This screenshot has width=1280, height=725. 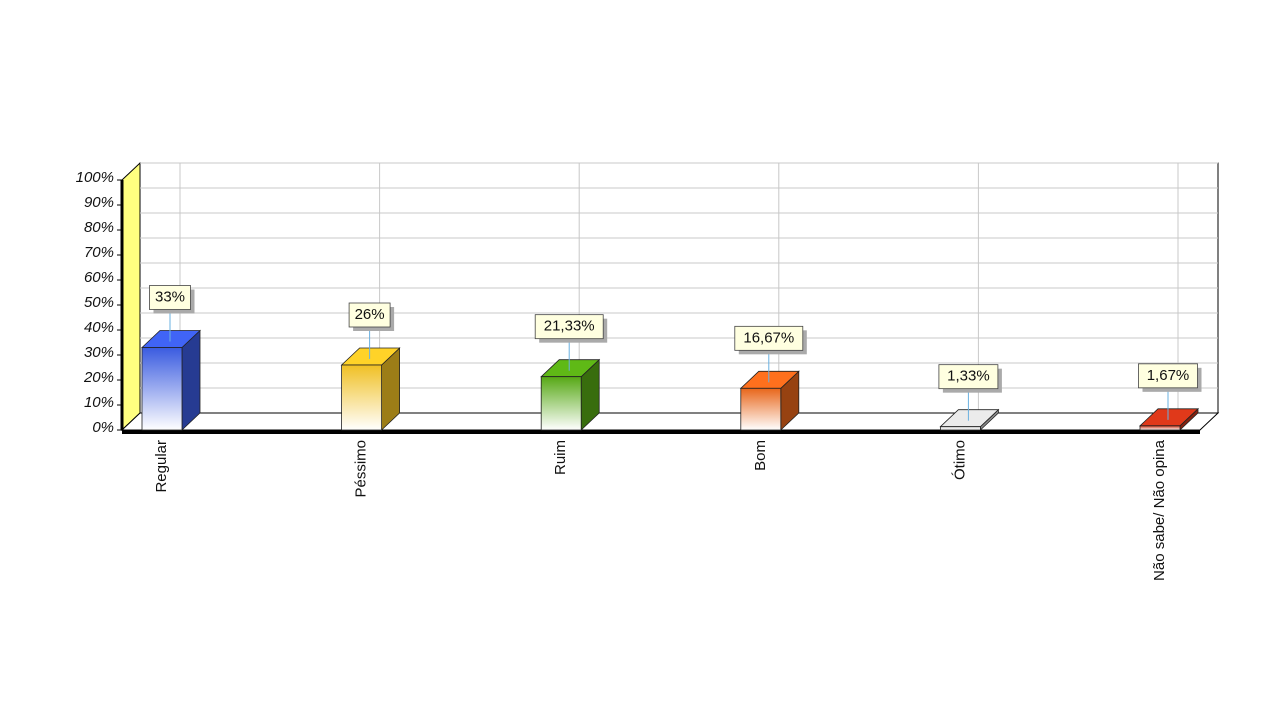 I want to click on data-label: 16,67%, so click(x=768, y=337).